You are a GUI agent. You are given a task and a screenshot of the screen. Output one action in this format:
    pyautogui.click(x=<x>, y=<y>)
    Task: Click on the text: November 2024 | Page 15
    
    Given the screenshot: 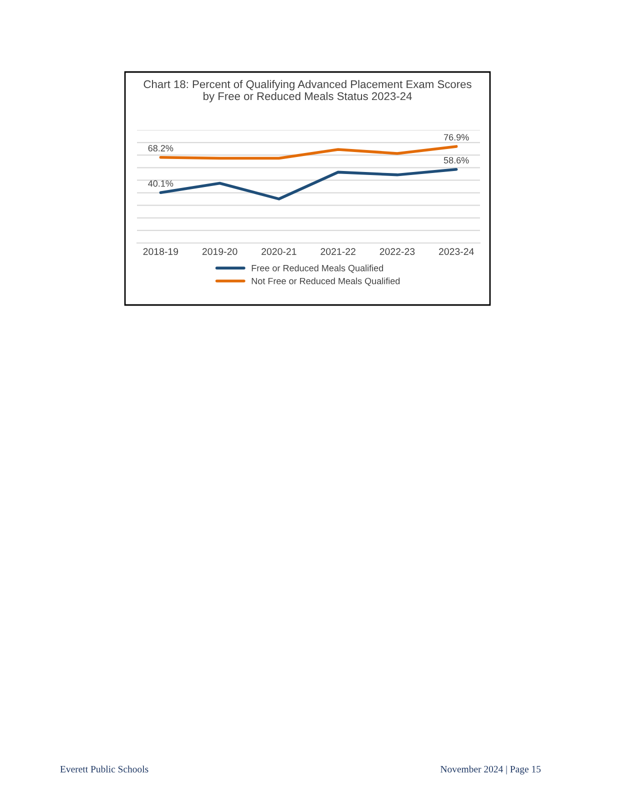 What is the action you would take?
    pyautogui.click(x=490, y=770)
    